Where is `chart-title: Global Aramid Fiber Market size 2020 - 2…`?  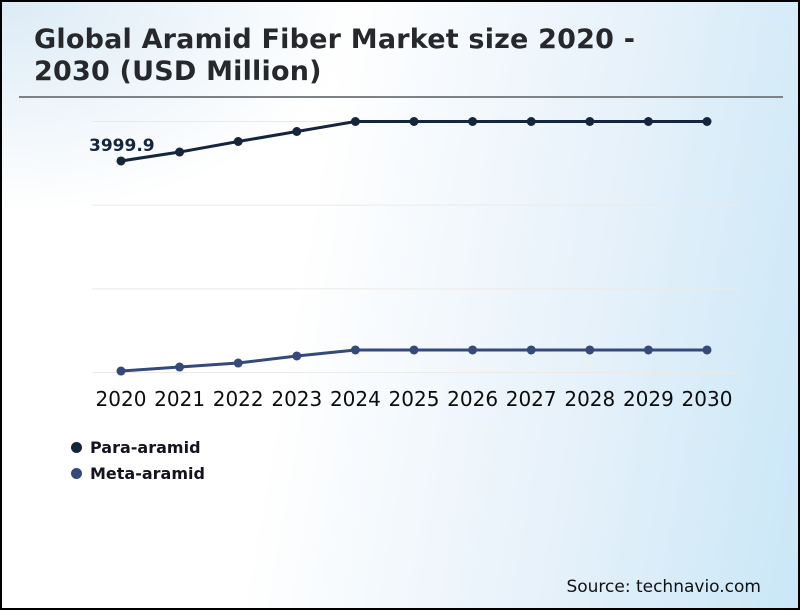
chart-title: Global Aramid Fiber Market size 2020 - 2… is located at coordinates (384, 56).